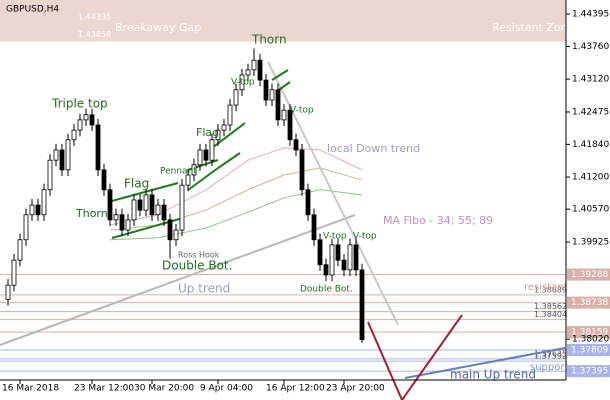 The width and height of the screenshot is (610, 400). Describe the element at coordinates (590, 80) in the screenshot. I see `y-tick-label: 1.43120` at that location.